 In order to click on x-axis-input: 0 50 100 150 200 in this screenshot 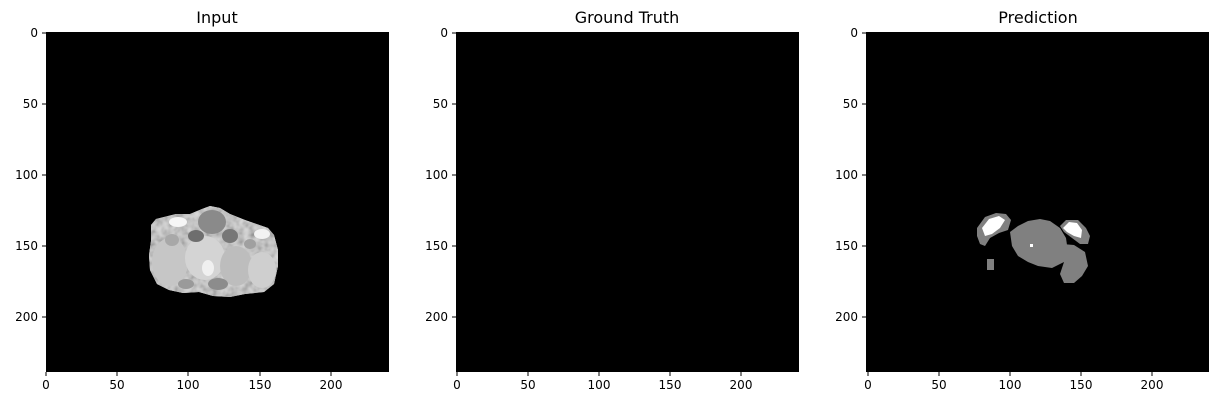, I will do `click(192, 382)`.